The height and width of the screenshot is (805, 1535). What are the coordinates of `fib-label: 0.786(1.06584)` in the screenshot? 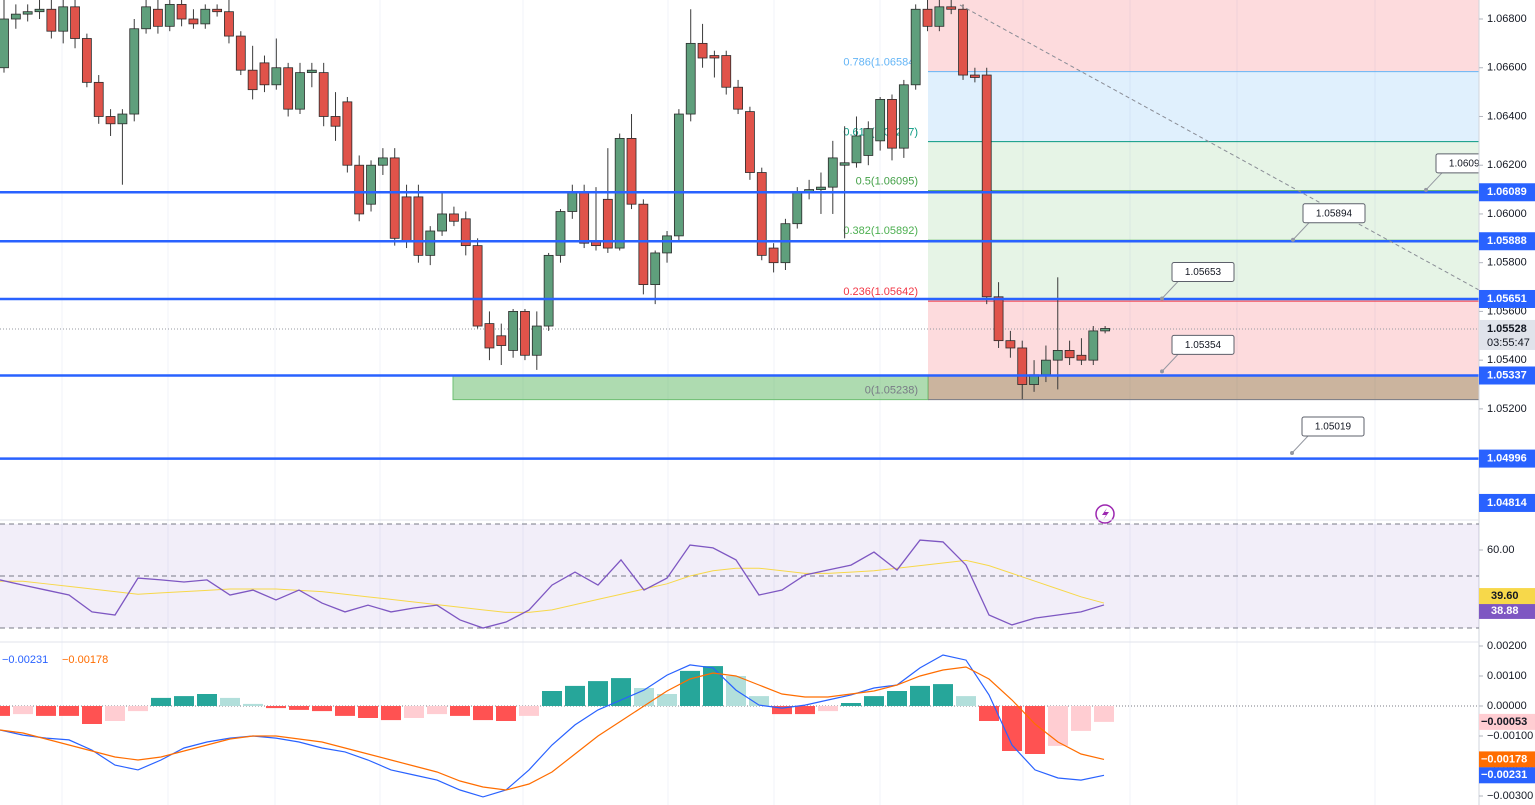 It's located at (880, 63).